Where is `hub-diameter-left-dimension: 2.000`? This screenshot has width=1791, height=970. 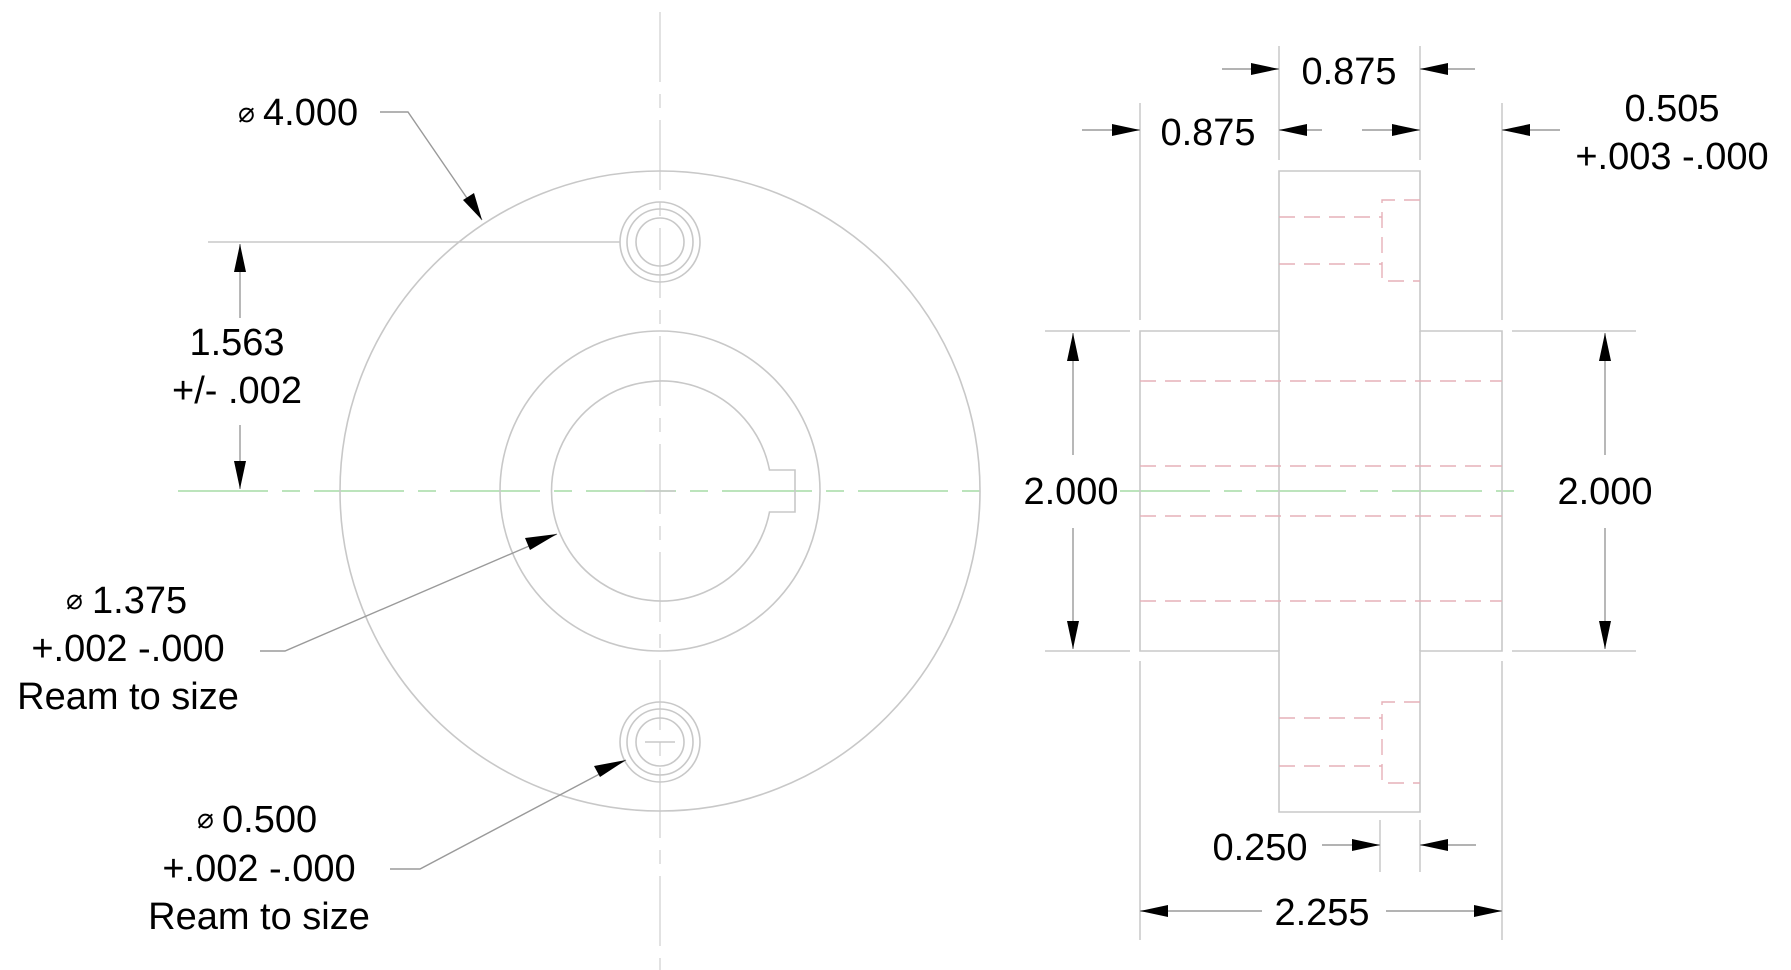 hub-diameter-left-dimension: 2.000 is located at coordinates (1071, 491).